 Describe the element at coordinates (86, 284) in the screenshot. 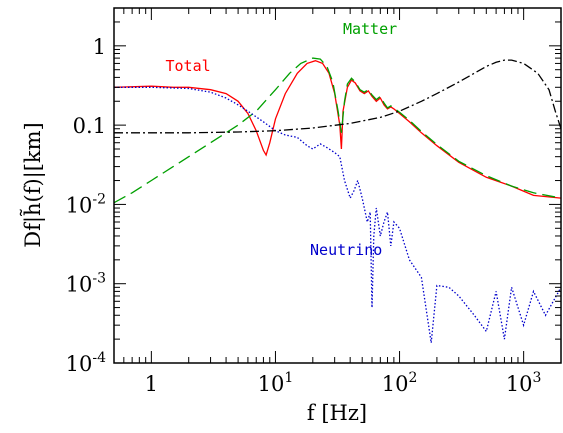

I see `y-tick-label: 10⁻³` at that location.